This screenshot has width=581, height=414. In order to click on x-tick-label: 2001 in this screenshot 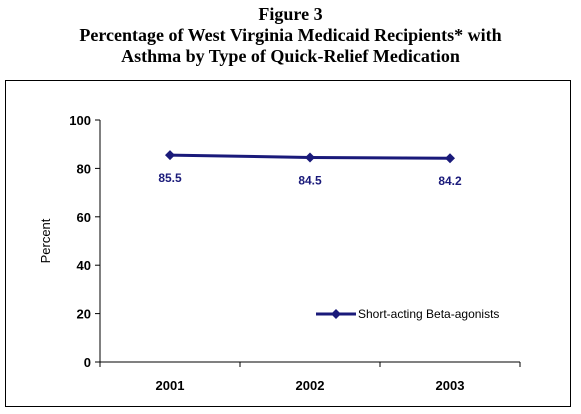, I will do `click(170, 385)`.